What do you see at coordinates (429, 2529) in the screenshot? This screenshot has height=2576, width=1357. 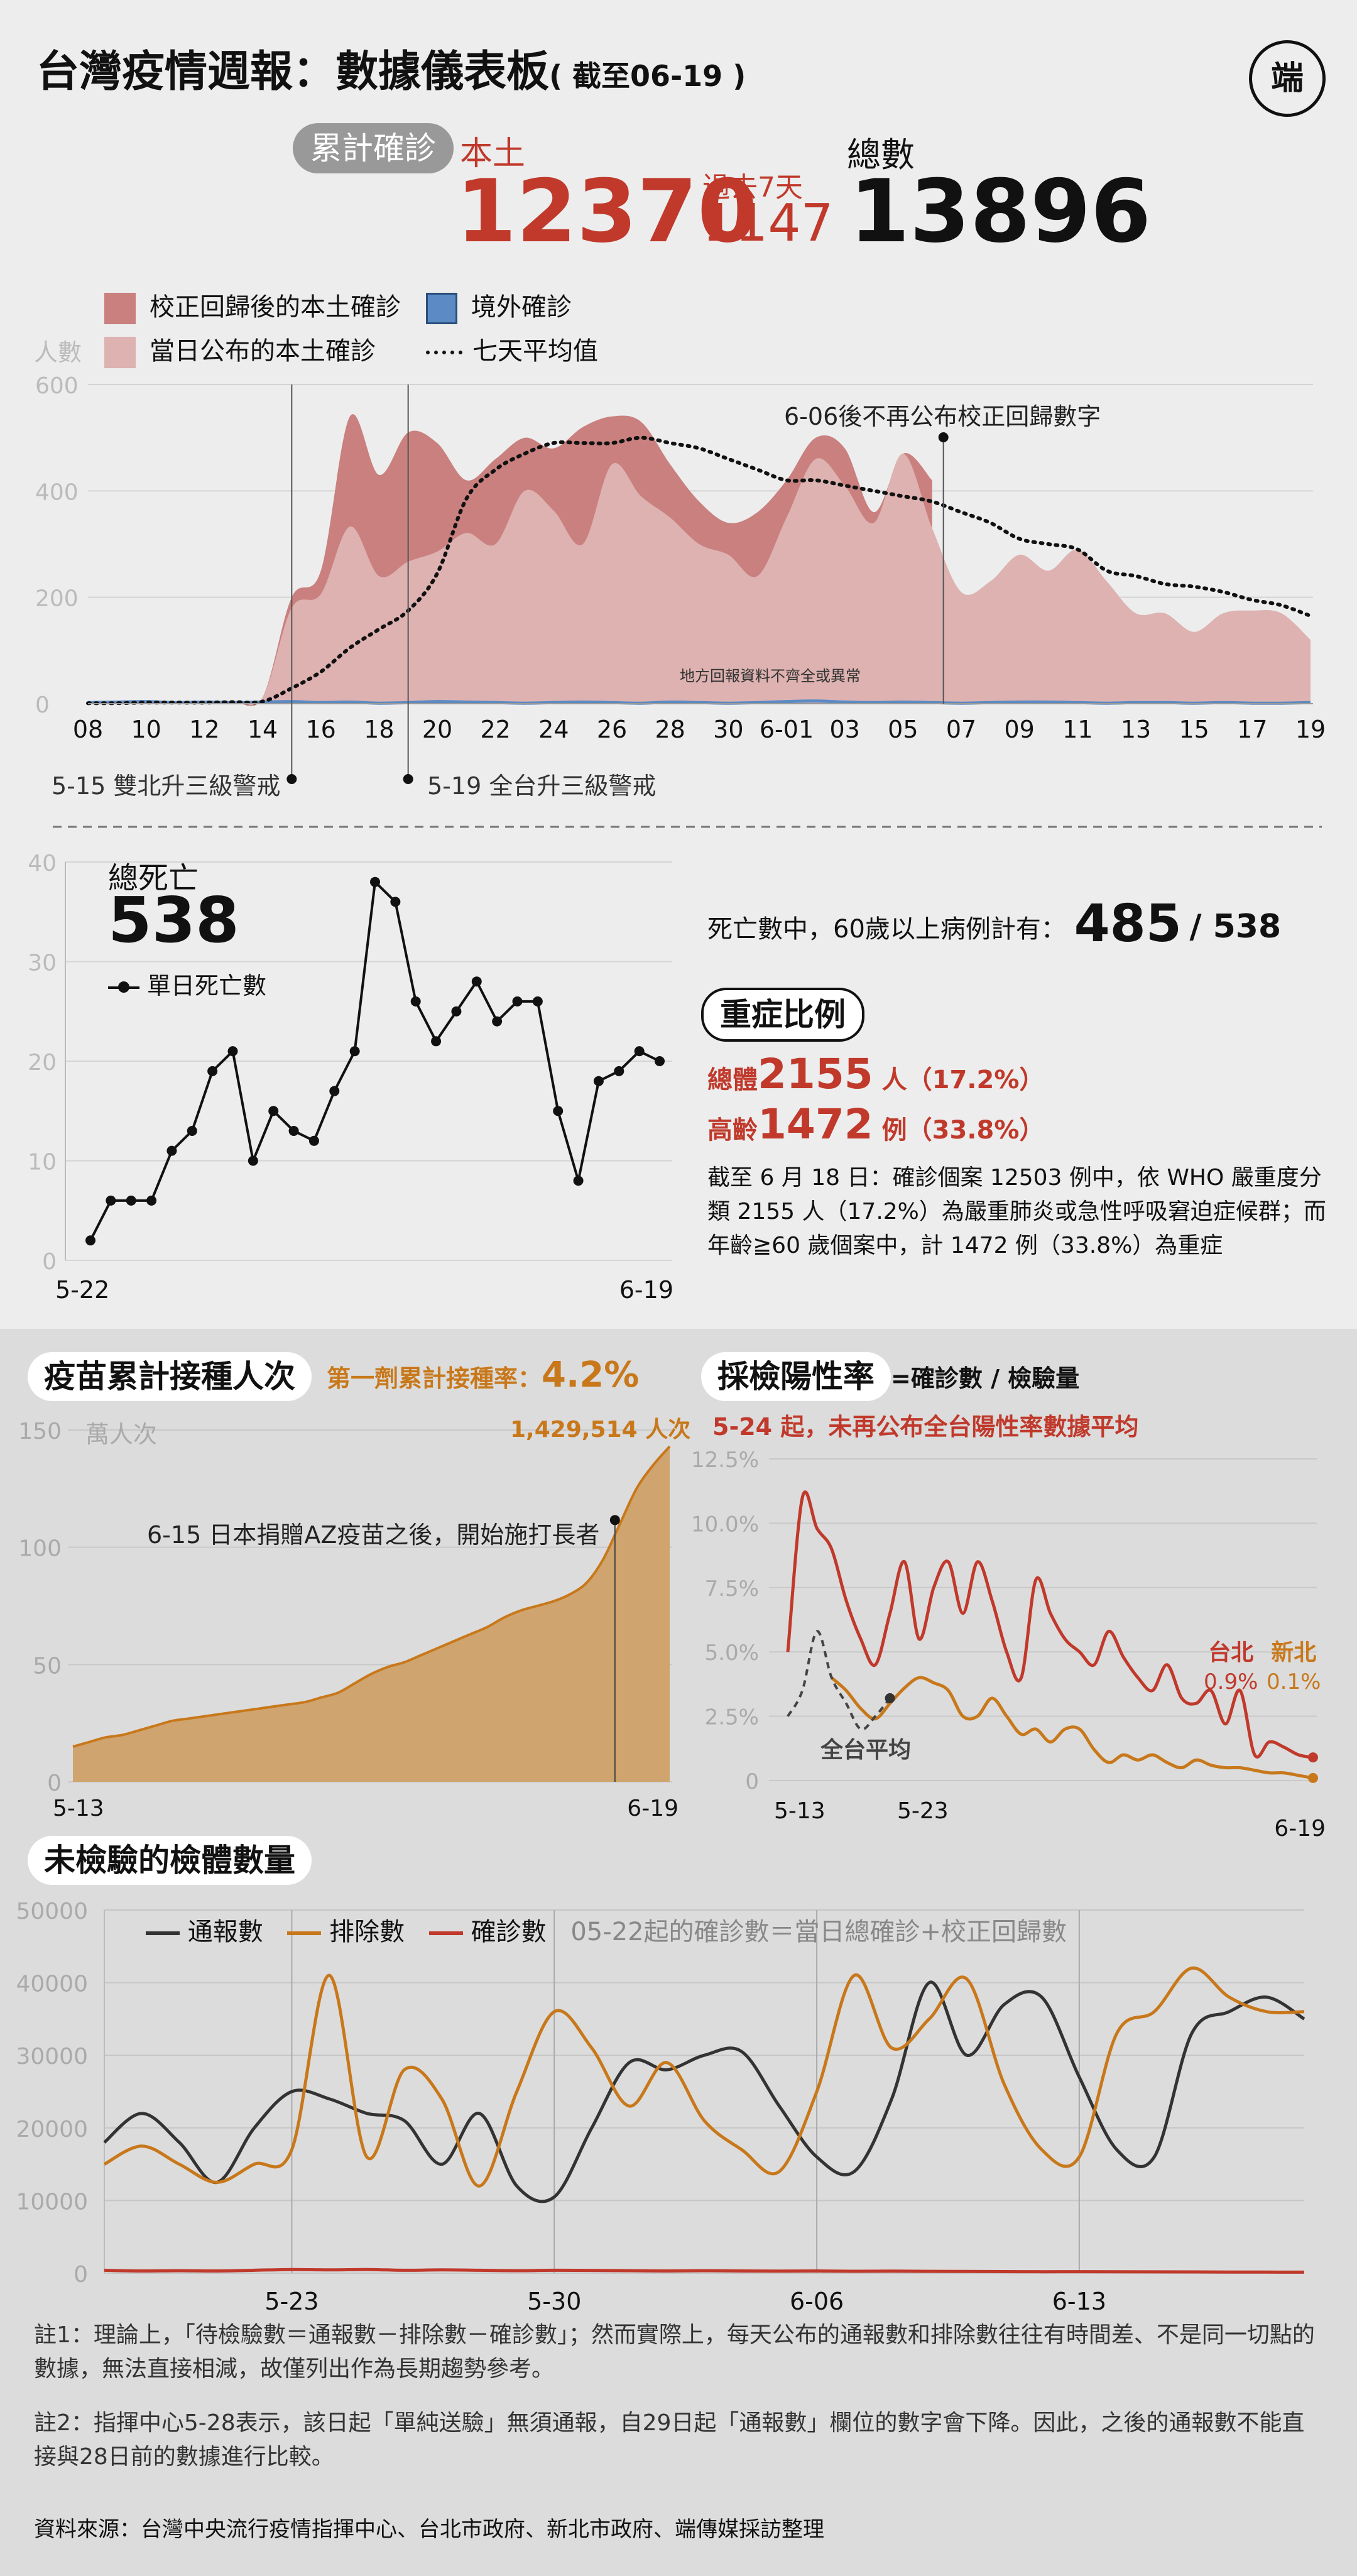 I see `source-line: 資料來源：台灣中央流行疫情指揮中心、台北市政府、新北市政府、端傳媒採訪整理` at bounding box center [429, 2529].